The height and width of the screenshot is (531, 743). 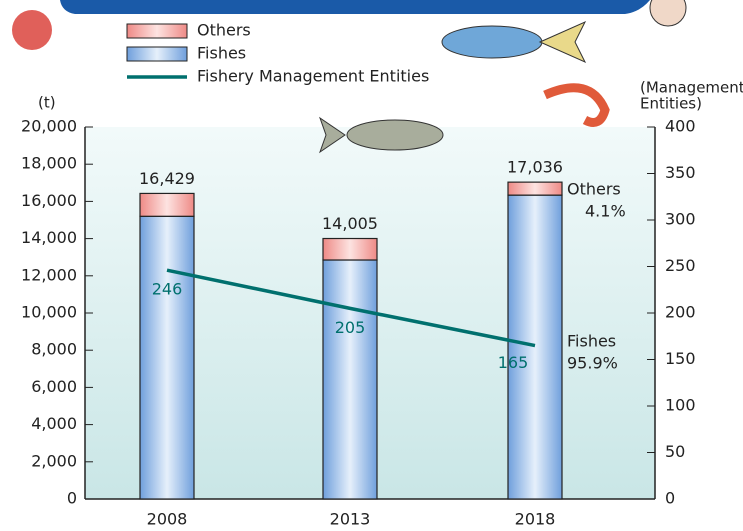 What do you see at coordinates (167, 178) in the screenshot?
I see `total-label: 16,429` at bounding box center [167, 178].